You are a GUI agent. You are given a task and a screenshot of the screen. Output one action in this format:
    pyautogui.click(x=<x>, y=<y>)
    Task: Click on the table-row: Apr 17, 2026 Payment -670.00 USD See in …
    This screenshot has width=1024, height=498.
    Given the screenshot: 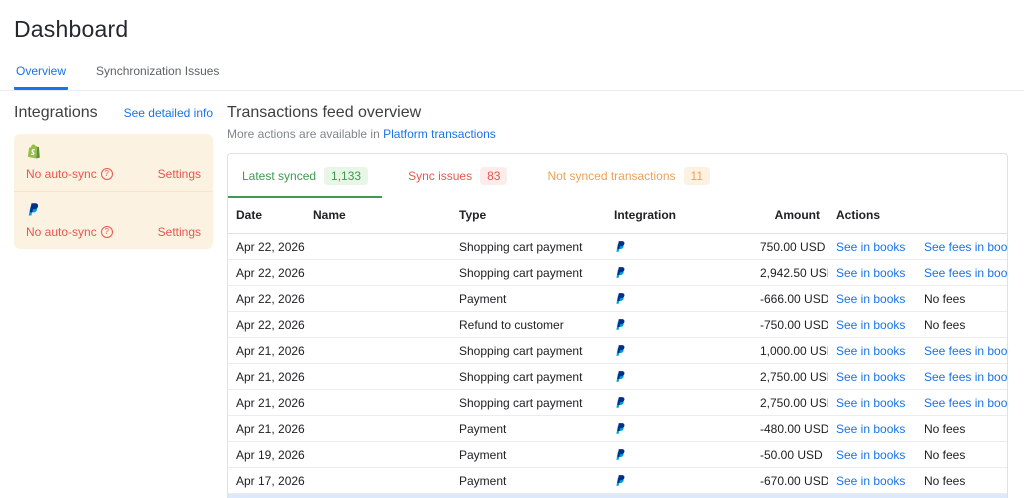 What is the action you would take?
    pyautogui.click(x=617, y=480)
    